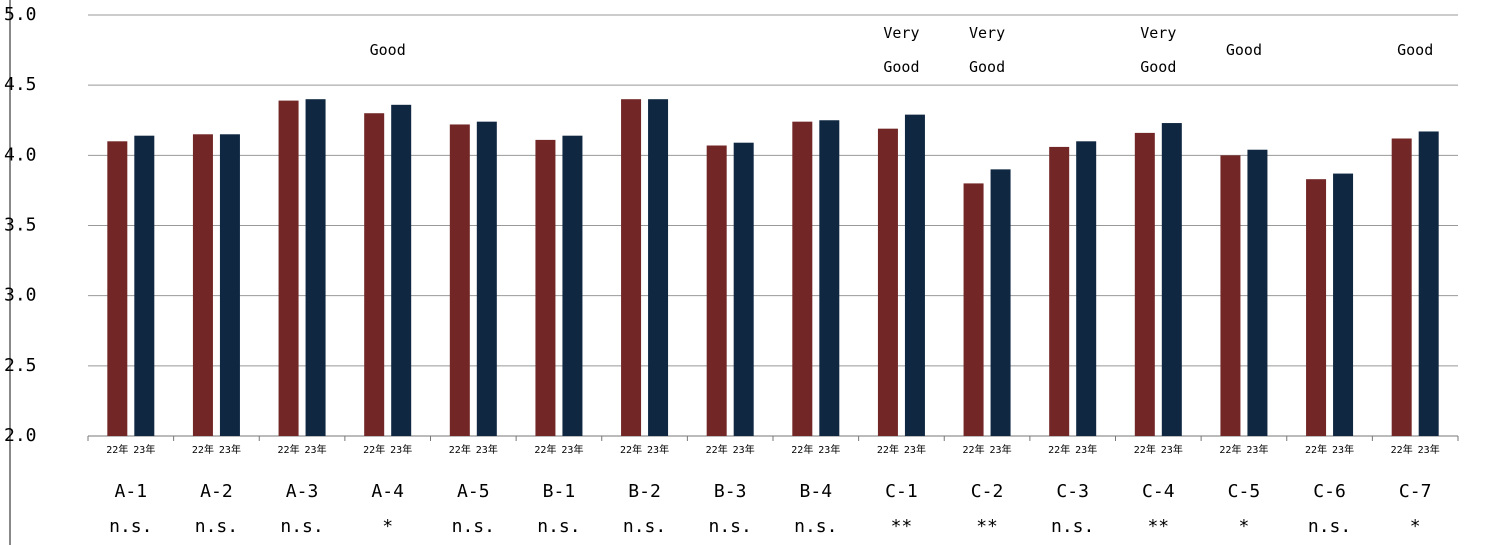  I want to click on x-tick-label: B-3, so click(730, 491).